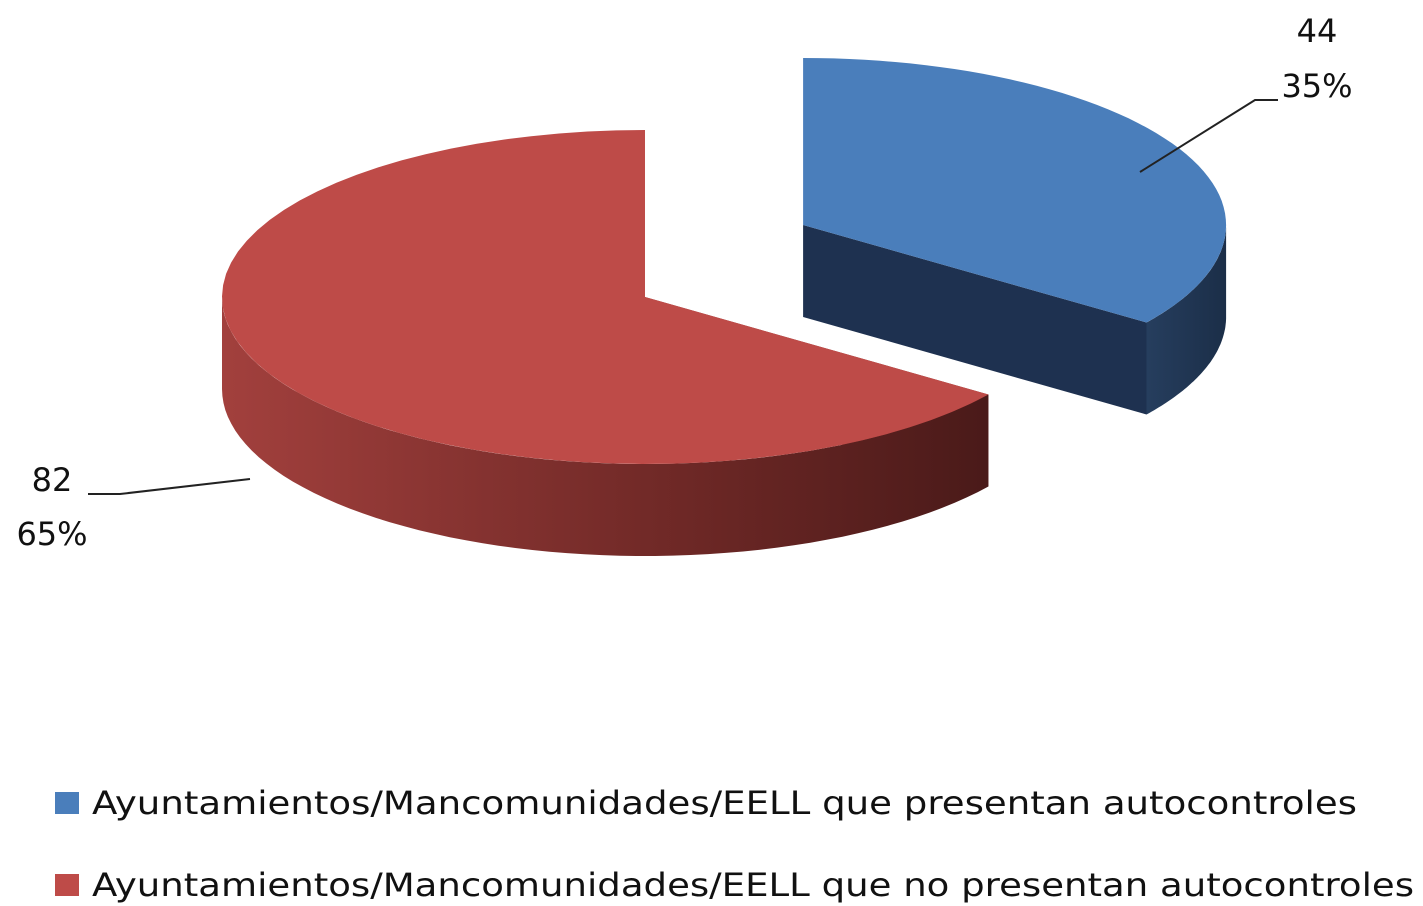 The height and width of the screenshot is (906, 1423). What do you see at coordinates (1317, 31) in the screenshot?
I see `data-label: 44` at bounding box center [1317, 31].